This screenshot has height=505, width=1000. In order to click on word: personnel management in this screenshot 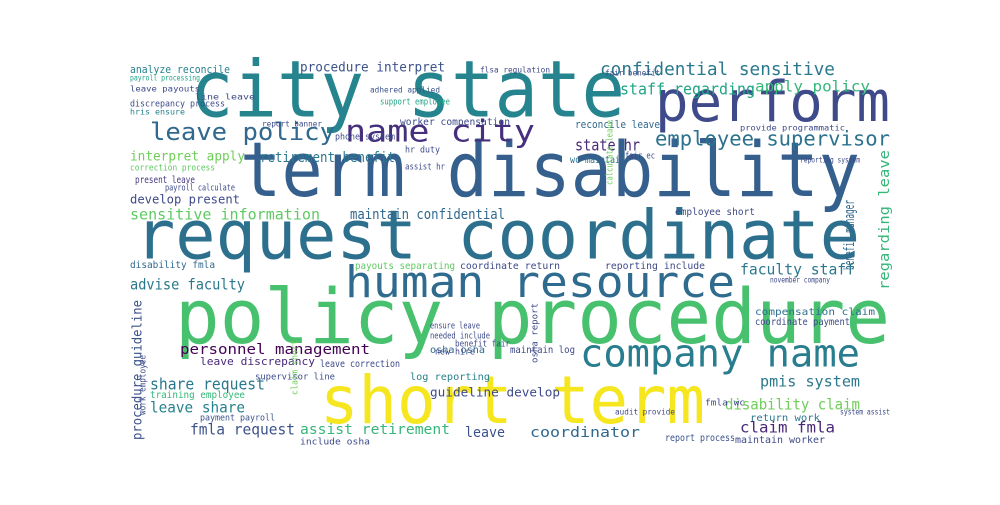, I will do `click(275, 350)`.